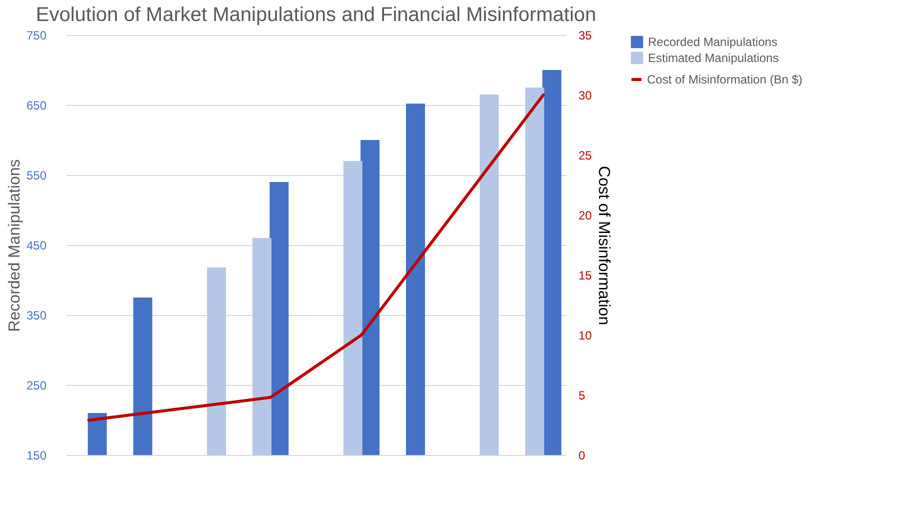 The image size is (900, 506). What do you see at coordinates (582, 455) in the screenshot?
I see `y2-tick-label: 0` at bounding box center [582, 455].